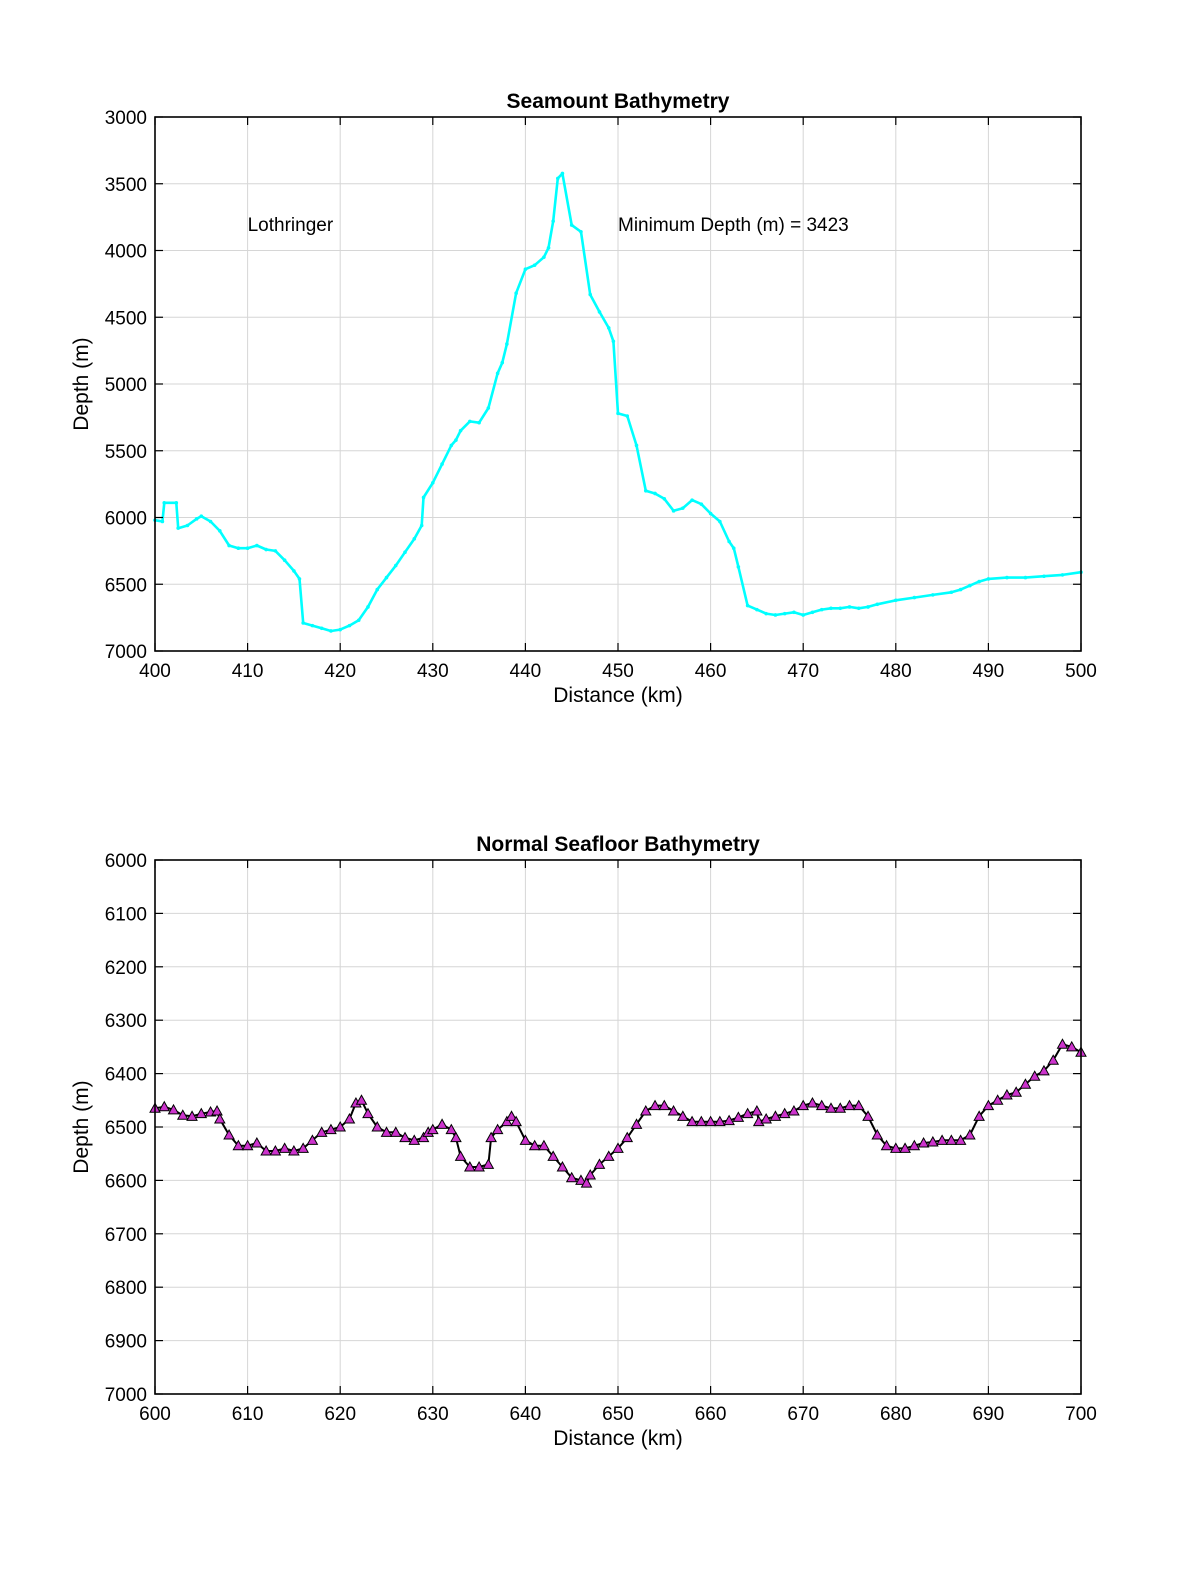 The height and width of the screenshot is (1575, 1200). I want to click on seamount-x-tick-label: 500, so click(1081, 671).